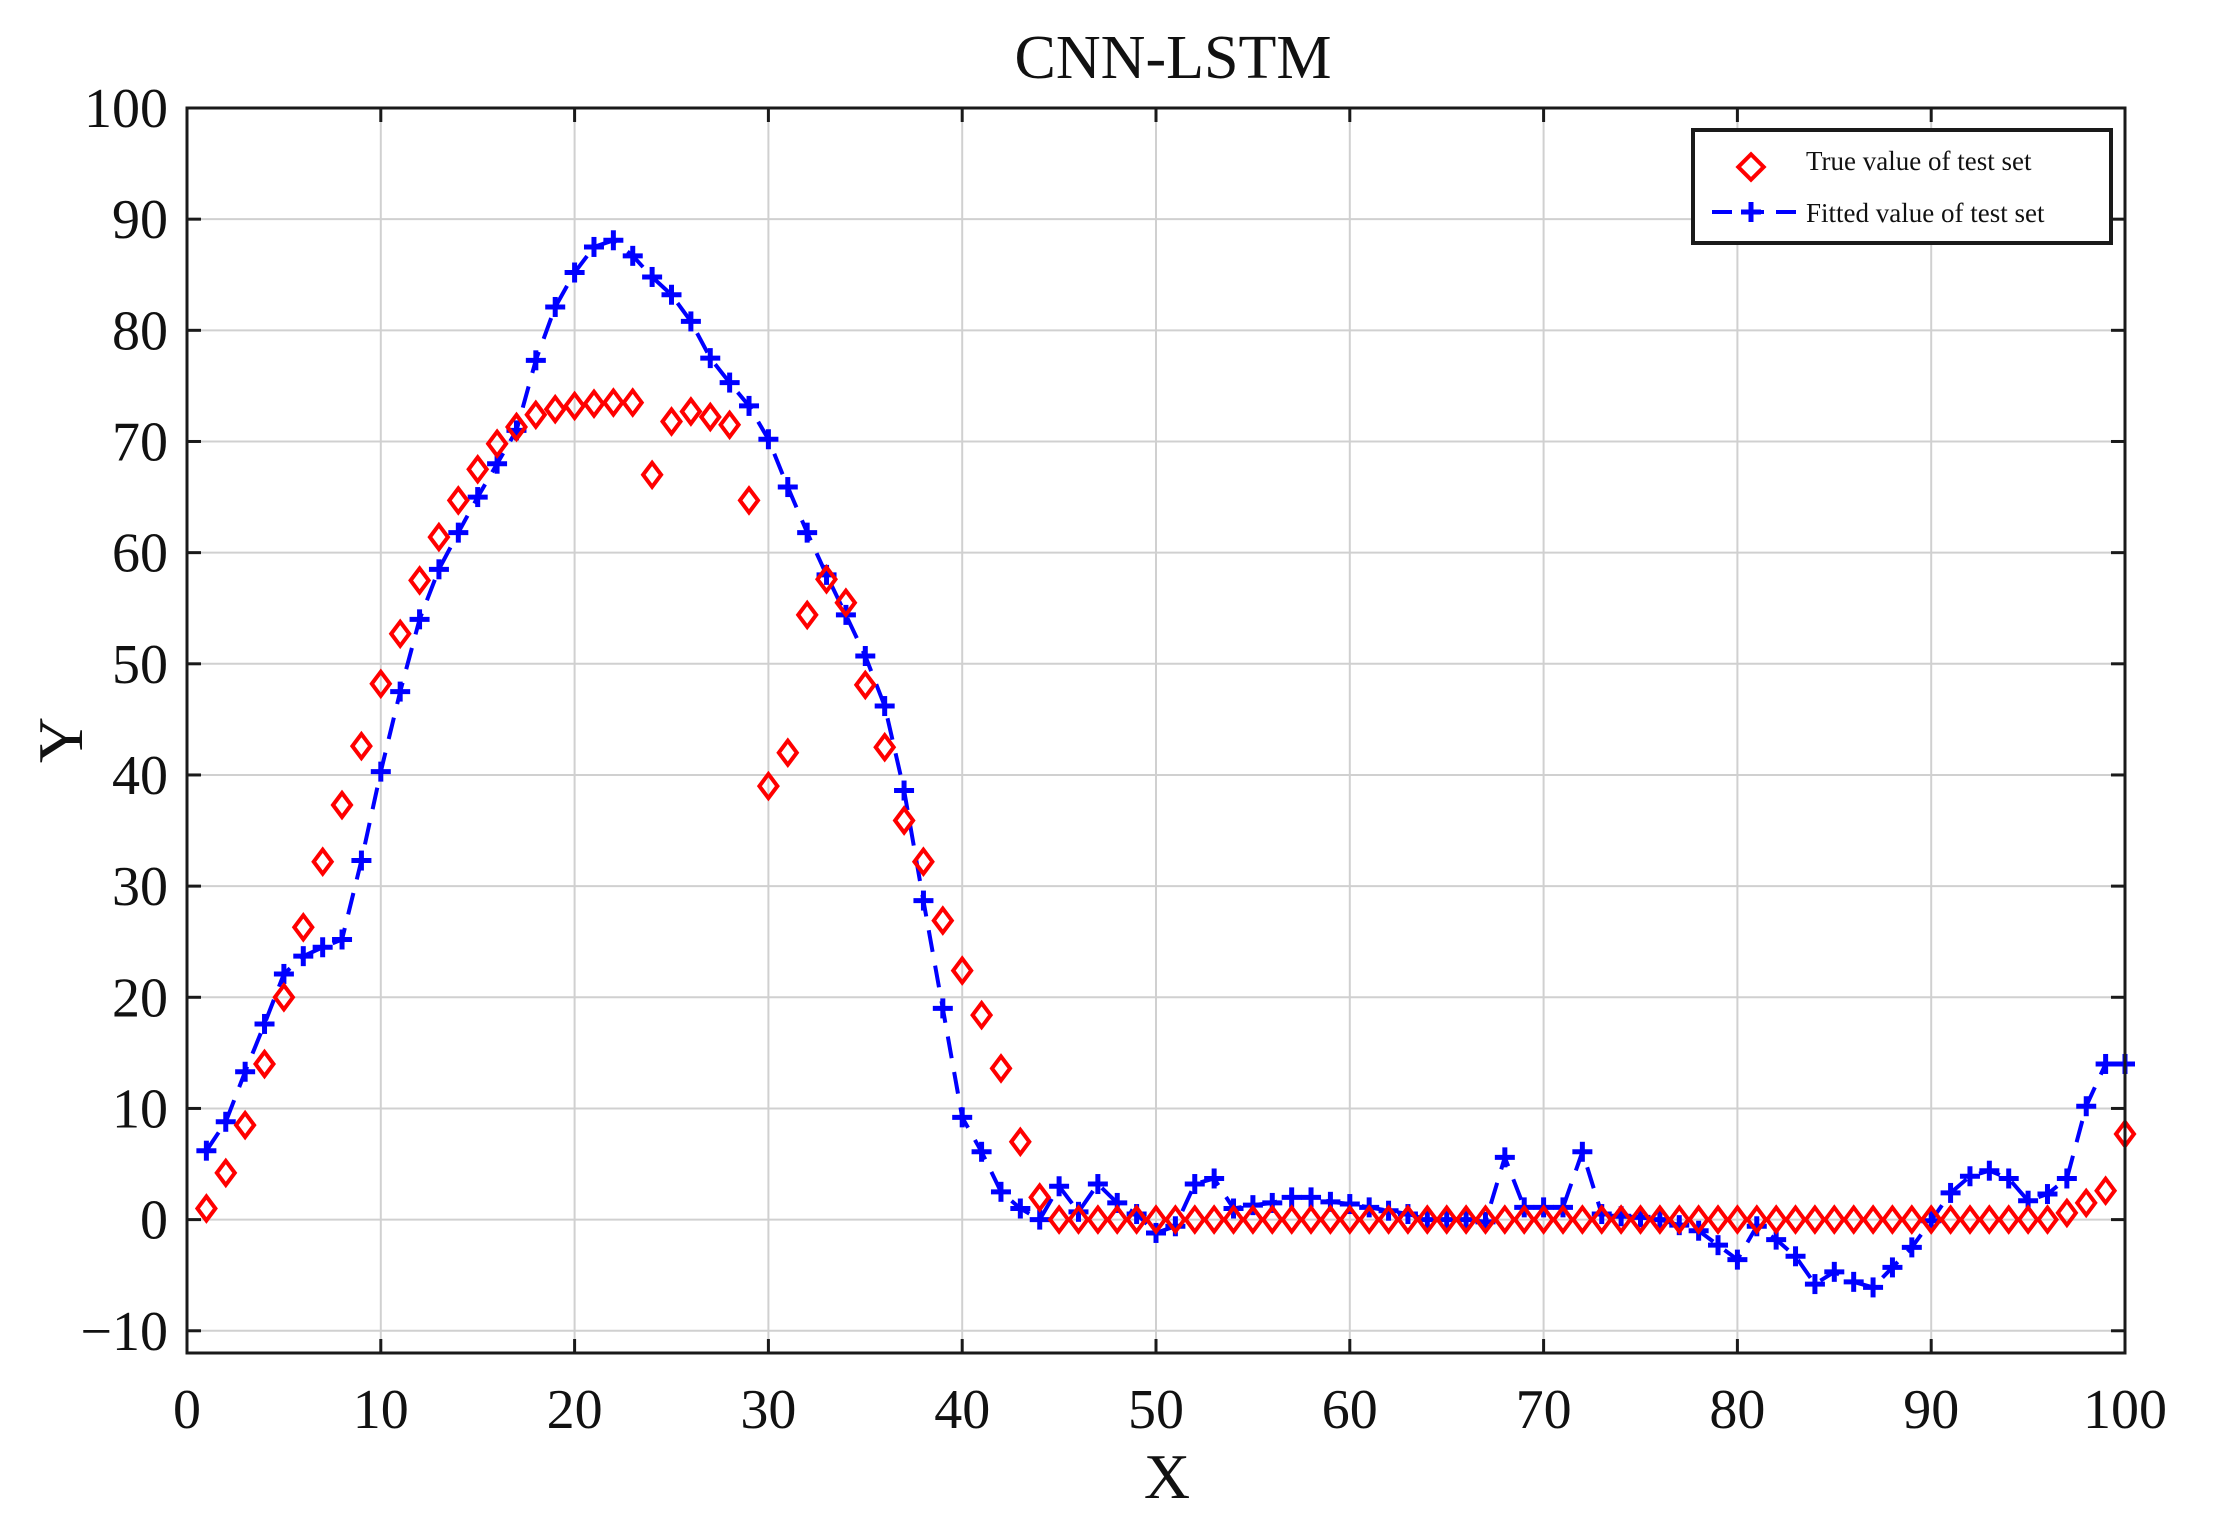  Describe the element at coordinates (140, 776) in the screenshot. I see `y-tick-label: 40` at that location.